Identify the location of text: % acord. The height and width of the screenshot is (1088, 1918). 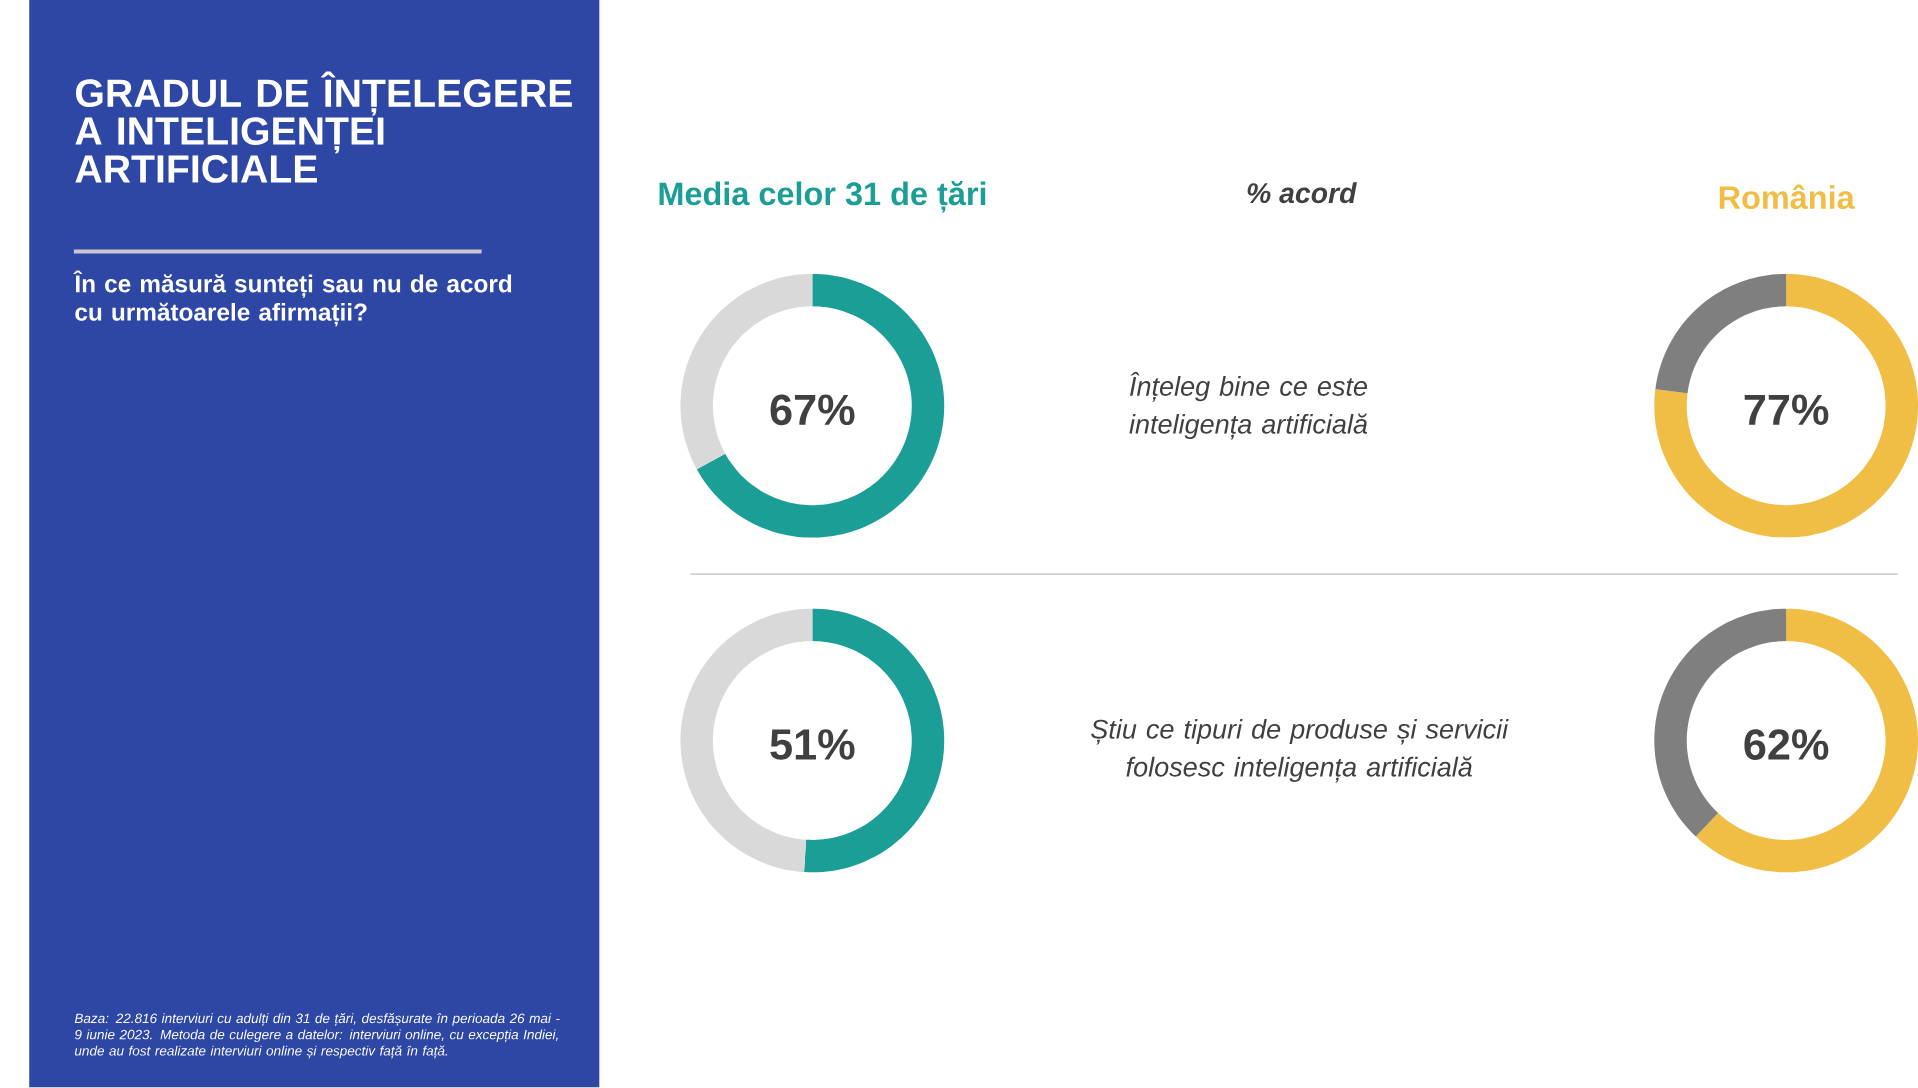
(1302, 193).